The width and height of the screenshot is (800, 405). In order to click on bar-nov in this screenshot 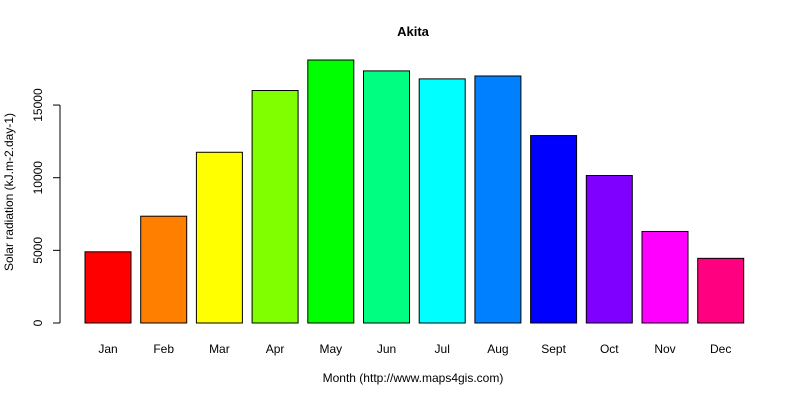, I will do `click(665, 277)`.